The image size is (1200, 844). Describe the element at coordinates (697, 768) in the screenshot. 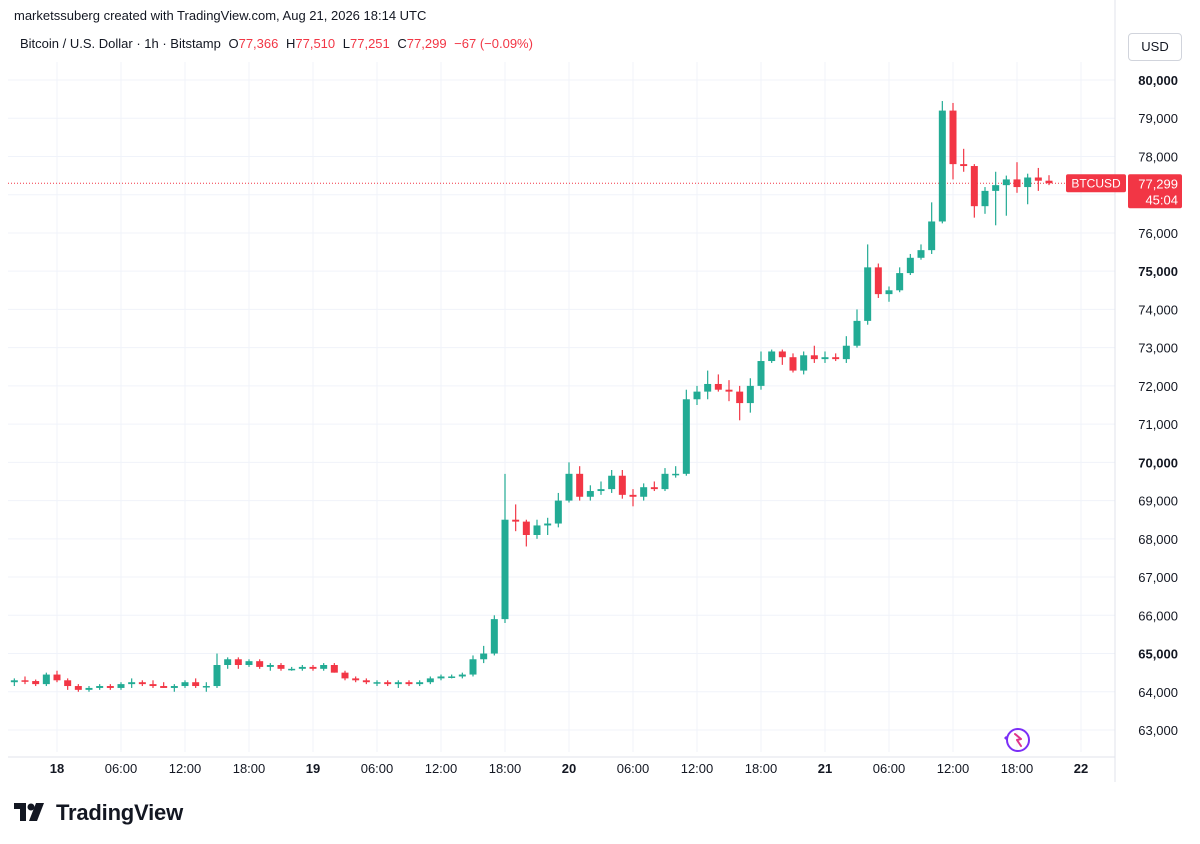

I see `time-axis-label: 12:00` at that location.